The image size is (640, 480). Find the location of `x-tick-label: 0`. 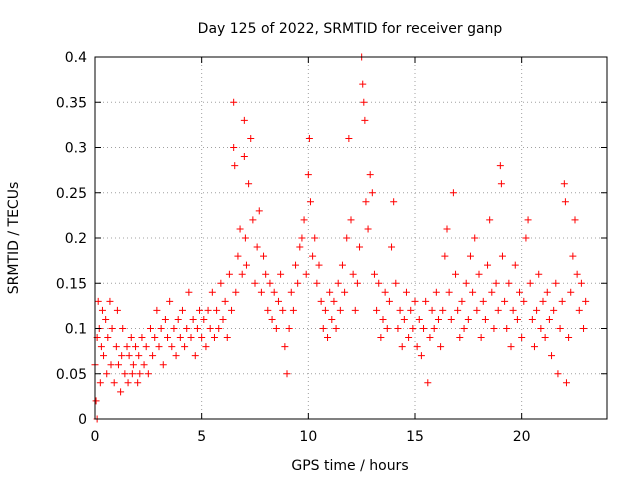

x-tick-label: 0 is located at coordinates (95, 437).